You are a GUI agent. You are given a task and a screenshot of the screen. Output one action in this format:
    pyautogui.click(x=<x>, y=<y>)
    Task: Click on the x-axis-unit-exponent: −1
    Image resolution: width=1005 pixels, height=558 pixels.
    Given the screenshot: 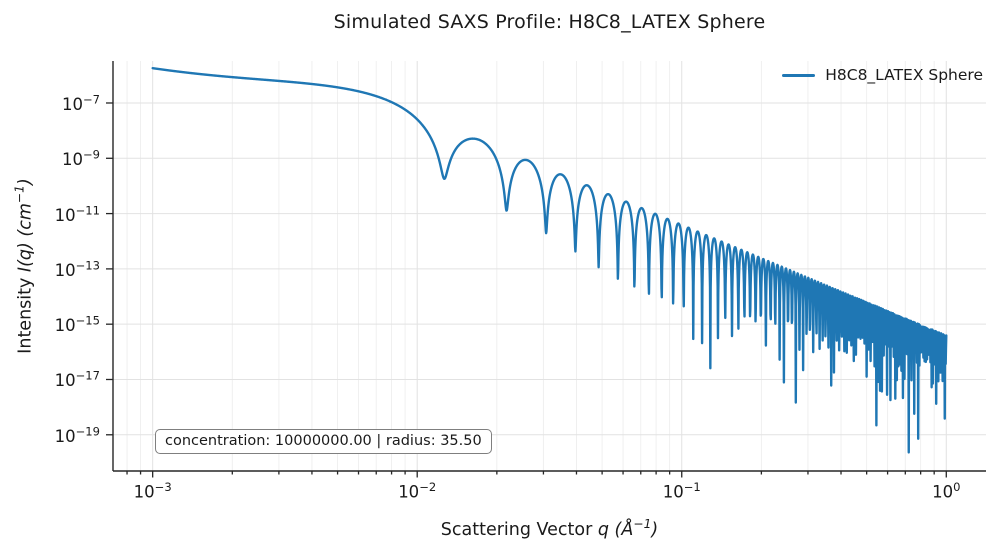 What is the action you would take?
    pyautogui.click(x=642, y=524)
    